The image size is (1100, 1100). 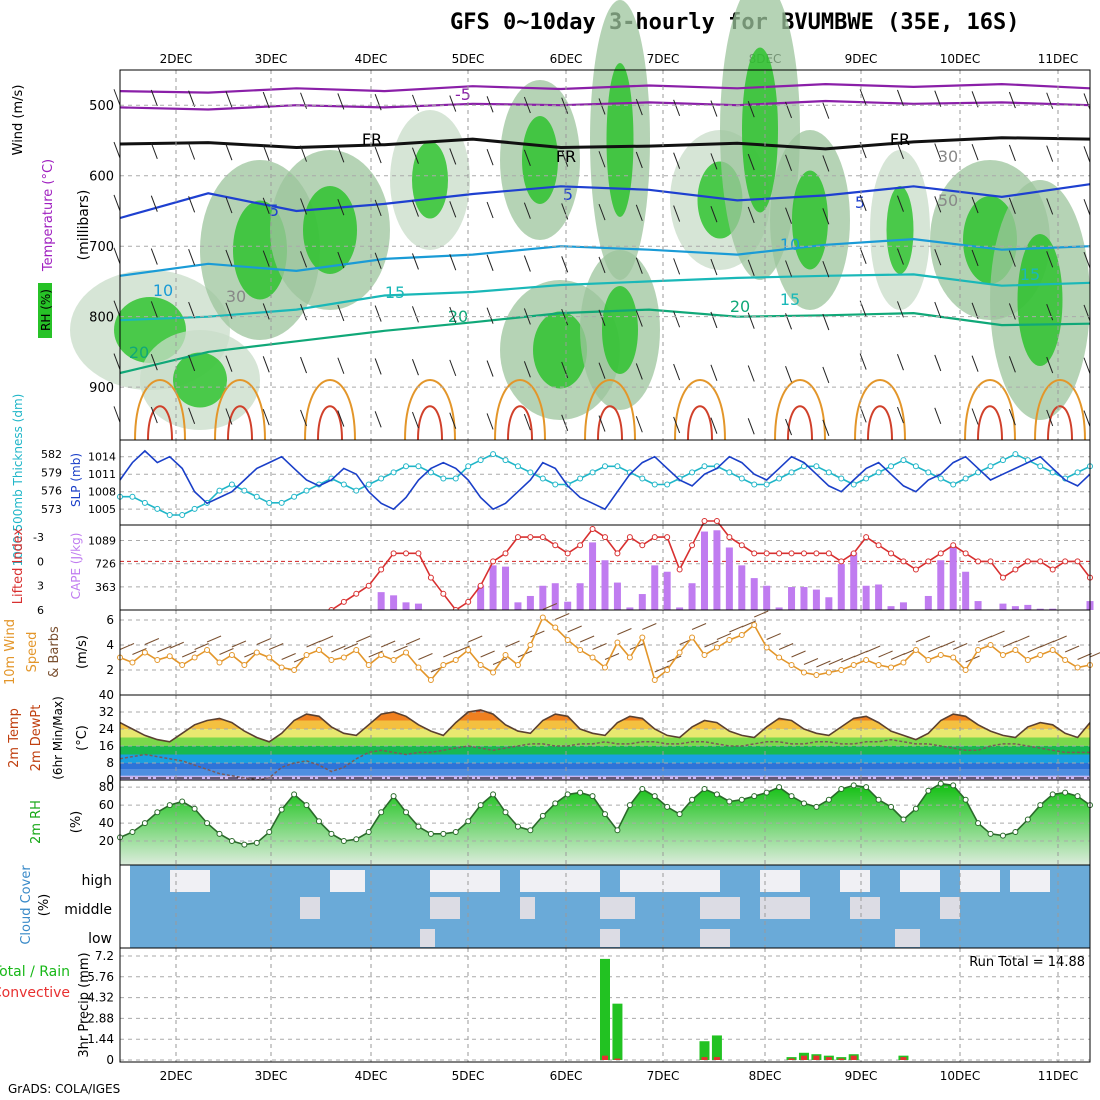 What do you see at coordinates (861, 1076) in the screenshot?
I see `date-label-bottom: 9DEC` at bounding box center [861, 1076].